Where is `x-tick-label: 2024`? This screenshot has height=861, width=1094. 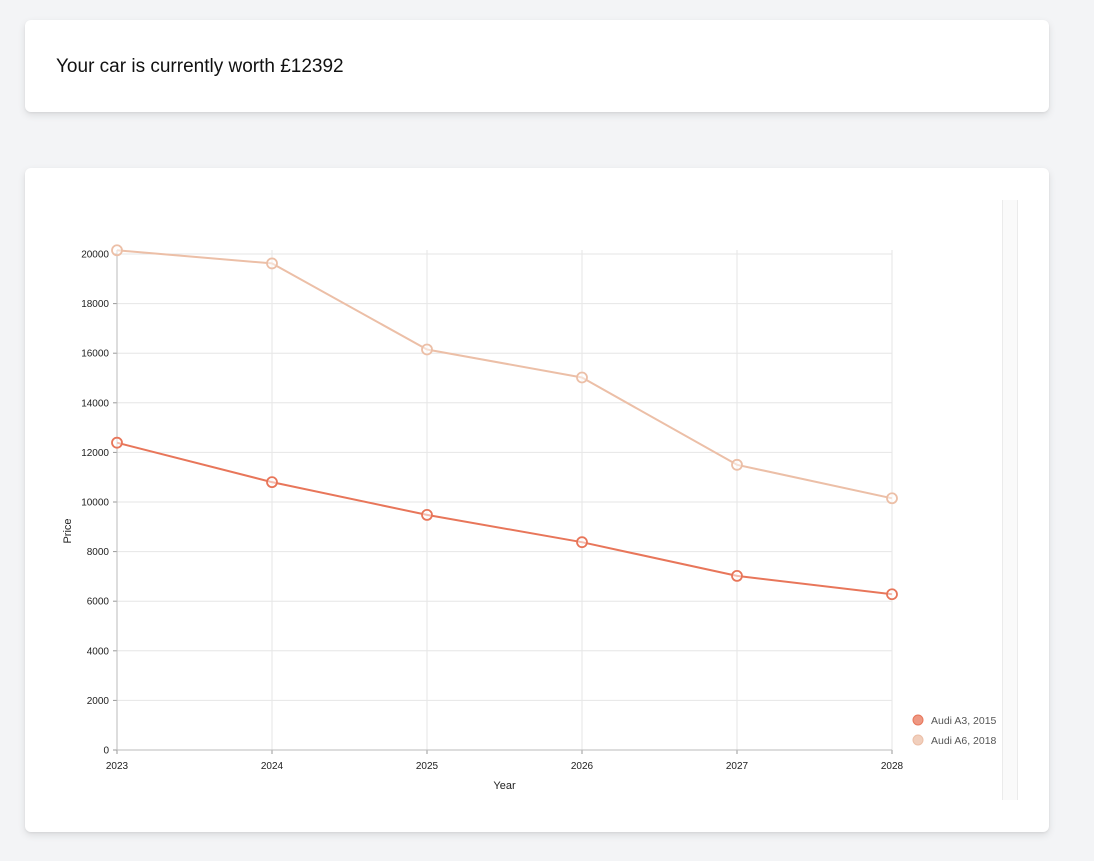 x-tick-label: 2024 is located at coordinates (272, 766).